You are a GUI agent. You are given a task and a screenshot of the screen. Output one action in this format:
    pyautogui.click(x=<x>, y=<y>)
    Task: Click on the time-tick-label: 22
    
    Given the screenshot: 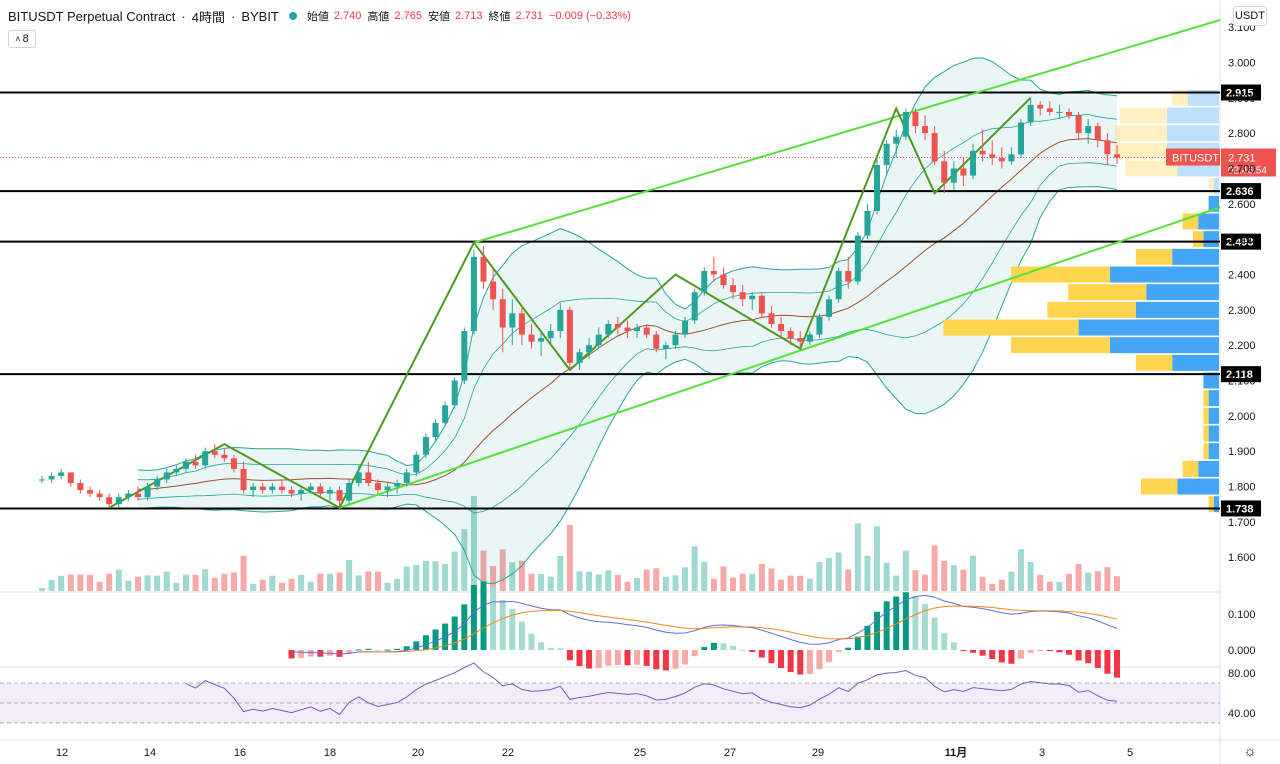 What is the action you would take?
    pyautogui.click(x=508, y=753)
    